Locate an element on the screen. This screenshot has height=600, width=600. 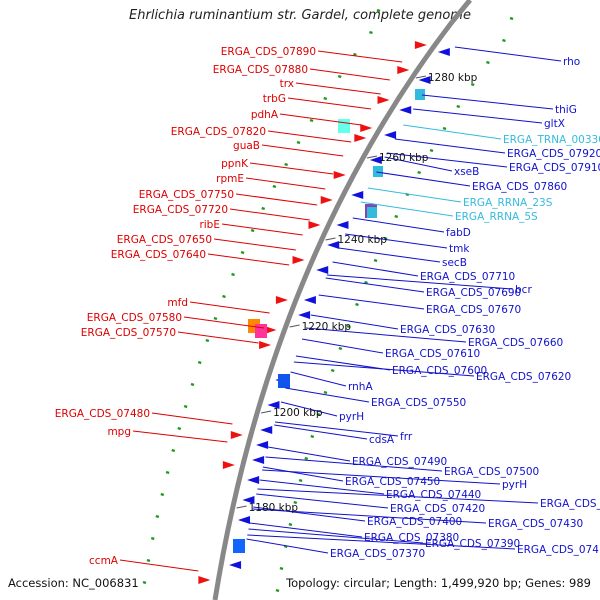
right-gene-label: rnhA is located at coordinates (360, 387).